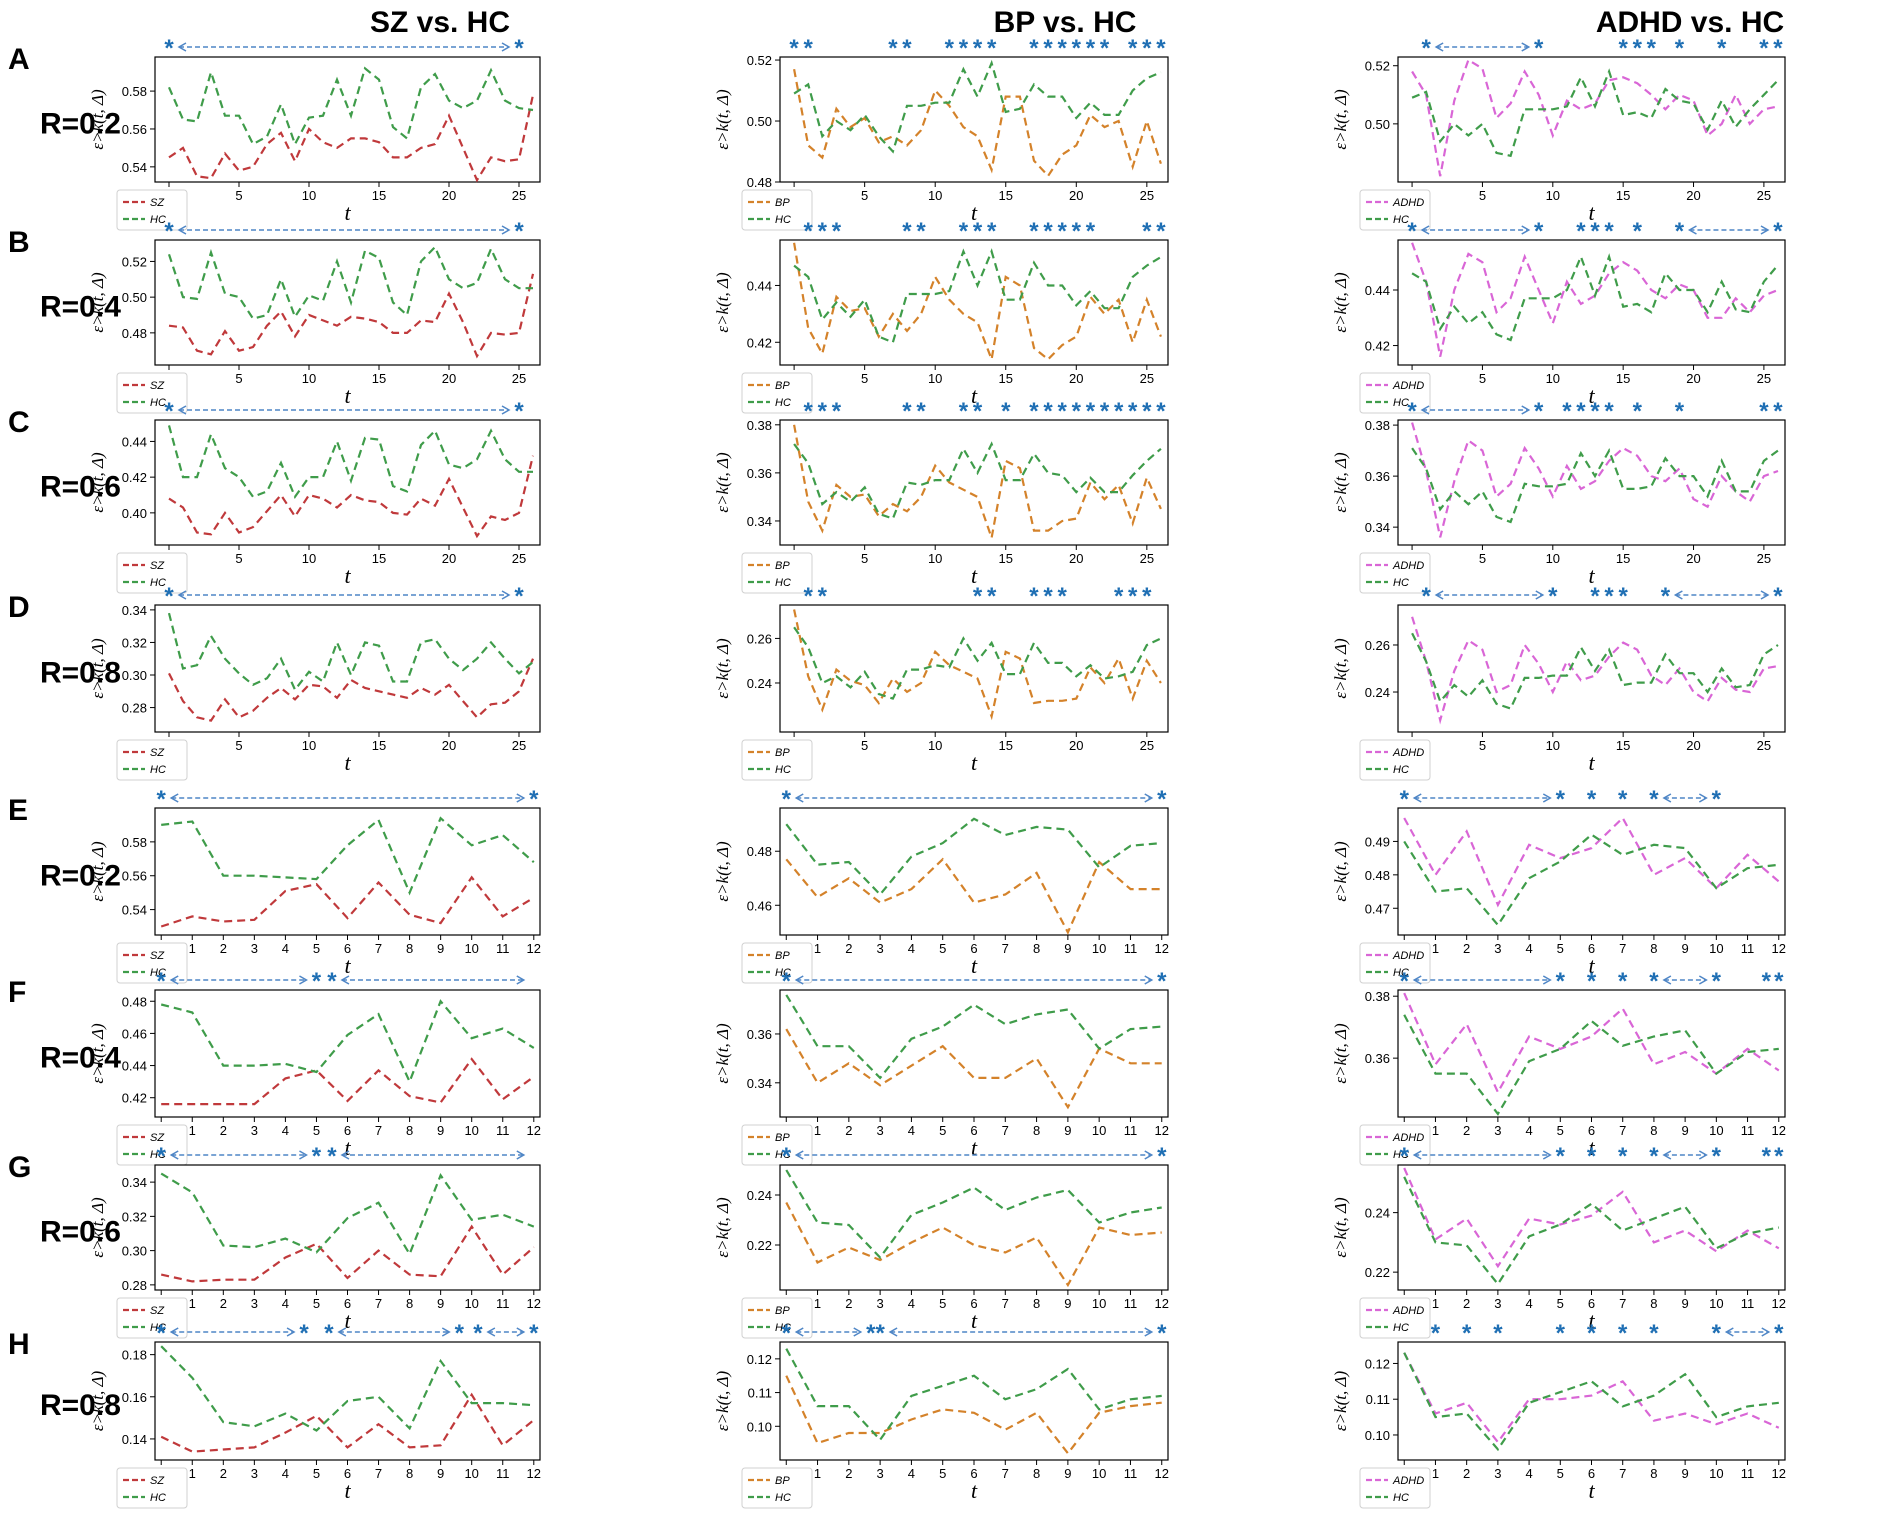 The image size is (1902, 1533). Describe the element at coordinates (759, 1245) in the screenshot. I see `y-tick-label: 0.22` at that location.